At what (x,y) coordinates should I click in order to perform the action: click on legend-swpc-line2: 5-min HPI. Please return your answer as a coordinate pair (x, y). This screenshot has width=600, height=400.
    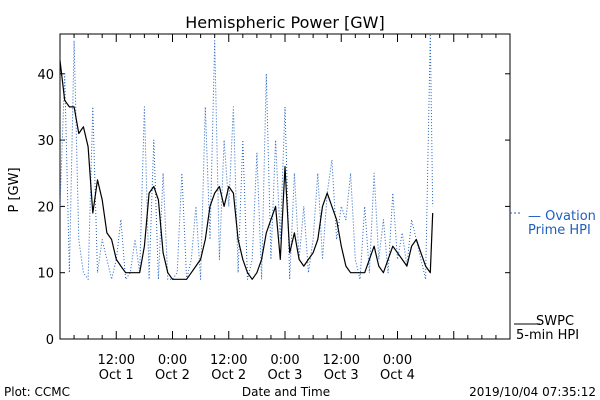
    Looking at the image, I should click on (547, 335).